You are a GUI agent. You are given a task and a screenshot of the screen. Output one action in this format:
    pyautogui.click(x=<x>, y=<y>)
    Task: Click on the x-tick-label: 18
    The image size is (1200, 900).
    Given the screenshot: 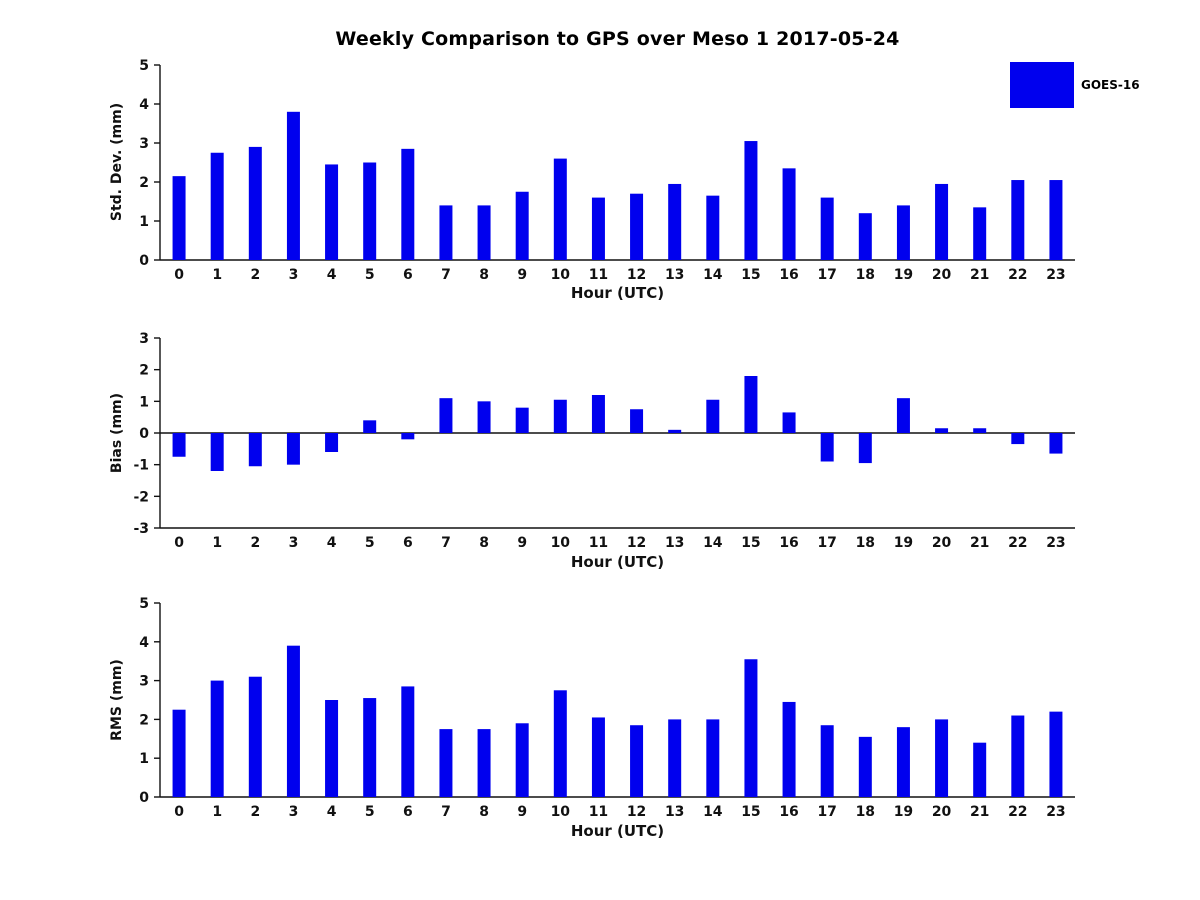 What is the action you would take?
    pyautogui.click(x=865, y=543)
    